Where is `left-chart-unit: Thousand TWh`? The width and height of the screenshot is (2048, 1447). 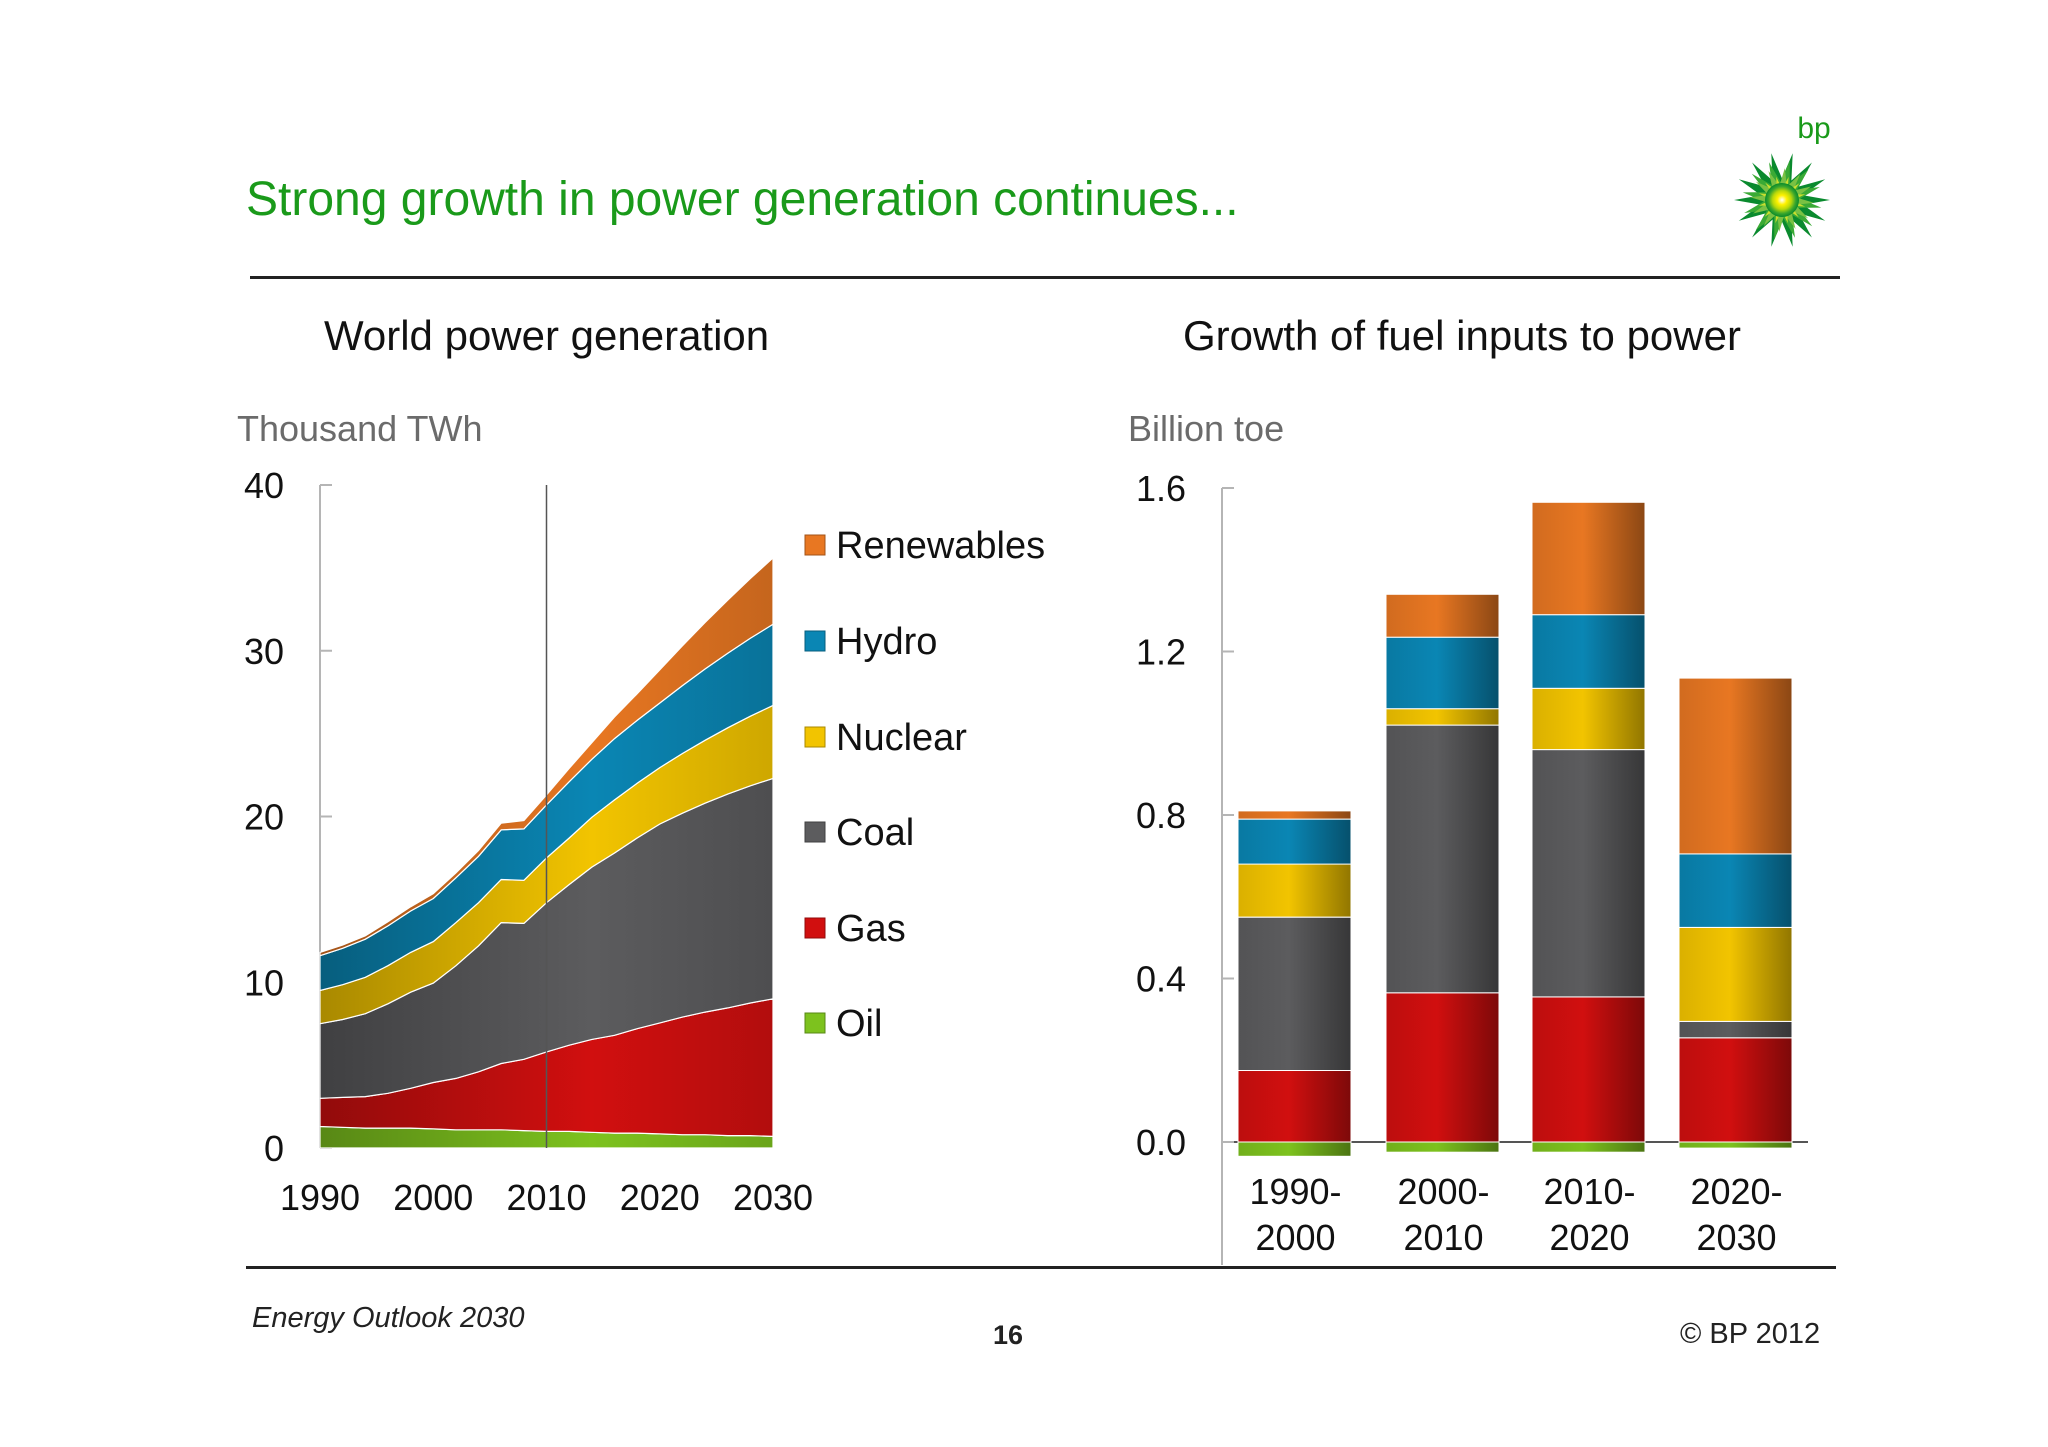 left-chart-unit: Thousand TWh is located at coordinates (360, 428).